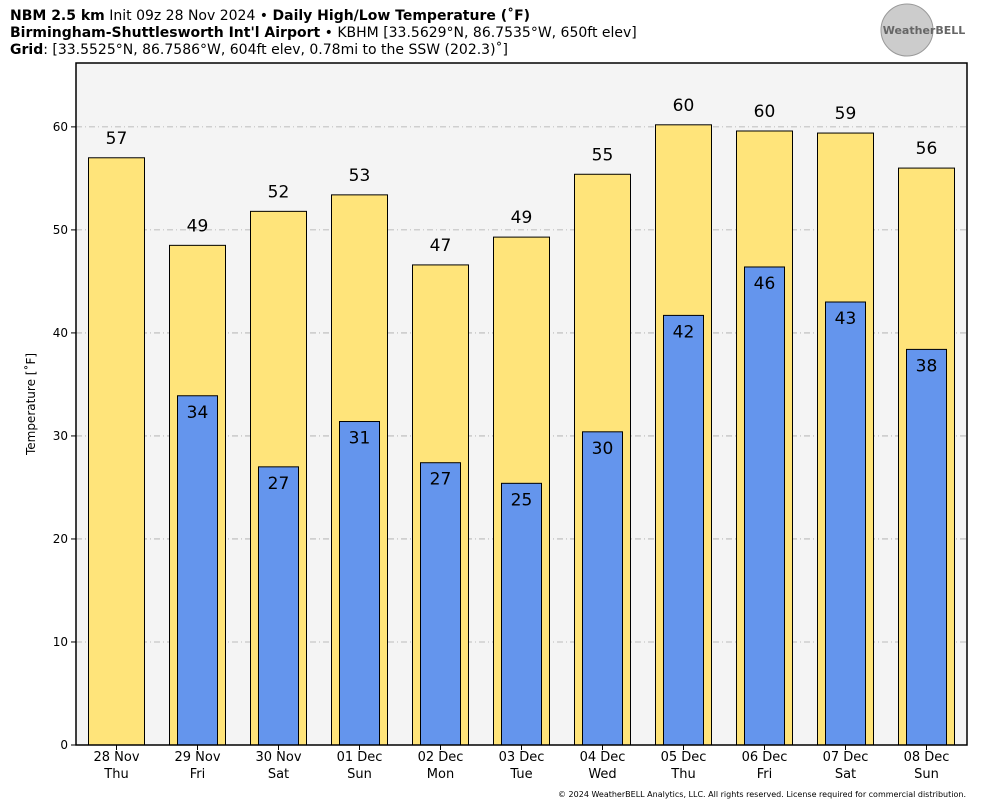 The image size is (984, 808). I want to click on title-part: Init 09z 28 Nov 2024 •, so click(188, 16).